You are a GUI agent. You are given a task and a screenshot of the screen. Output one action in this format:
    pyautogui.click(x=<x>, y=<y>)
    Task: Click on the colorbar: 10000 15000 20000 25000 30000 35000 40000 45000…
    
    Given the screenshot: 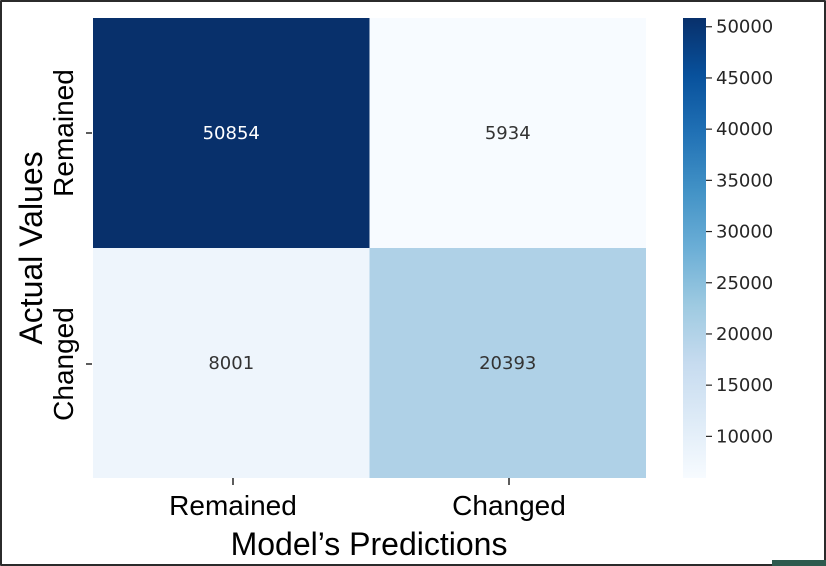 What is the action you would take?
    pyautogui.click(x=728, y=247)
    